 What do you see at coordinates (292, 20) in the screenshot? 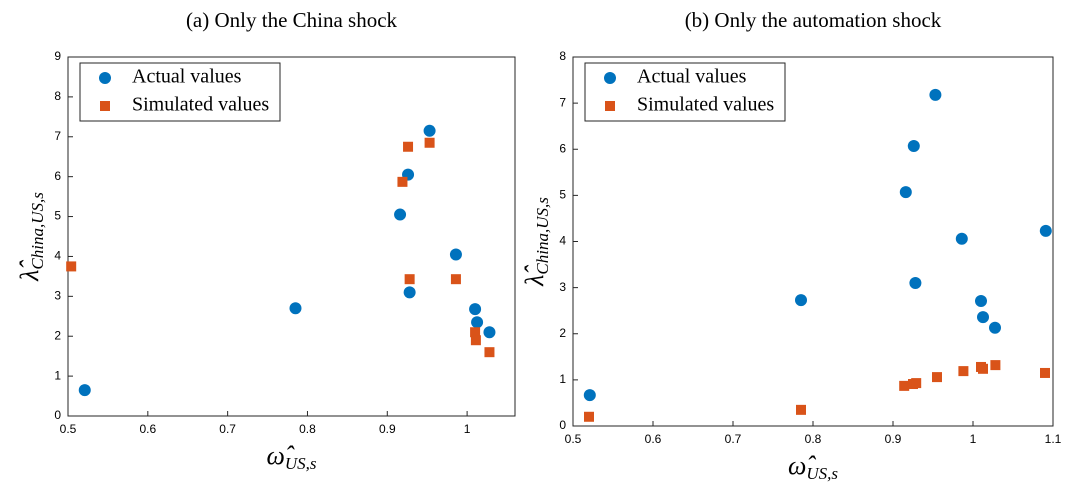
I see `chart-title: (a) Only the China shock` at bounding box center [292, 20].